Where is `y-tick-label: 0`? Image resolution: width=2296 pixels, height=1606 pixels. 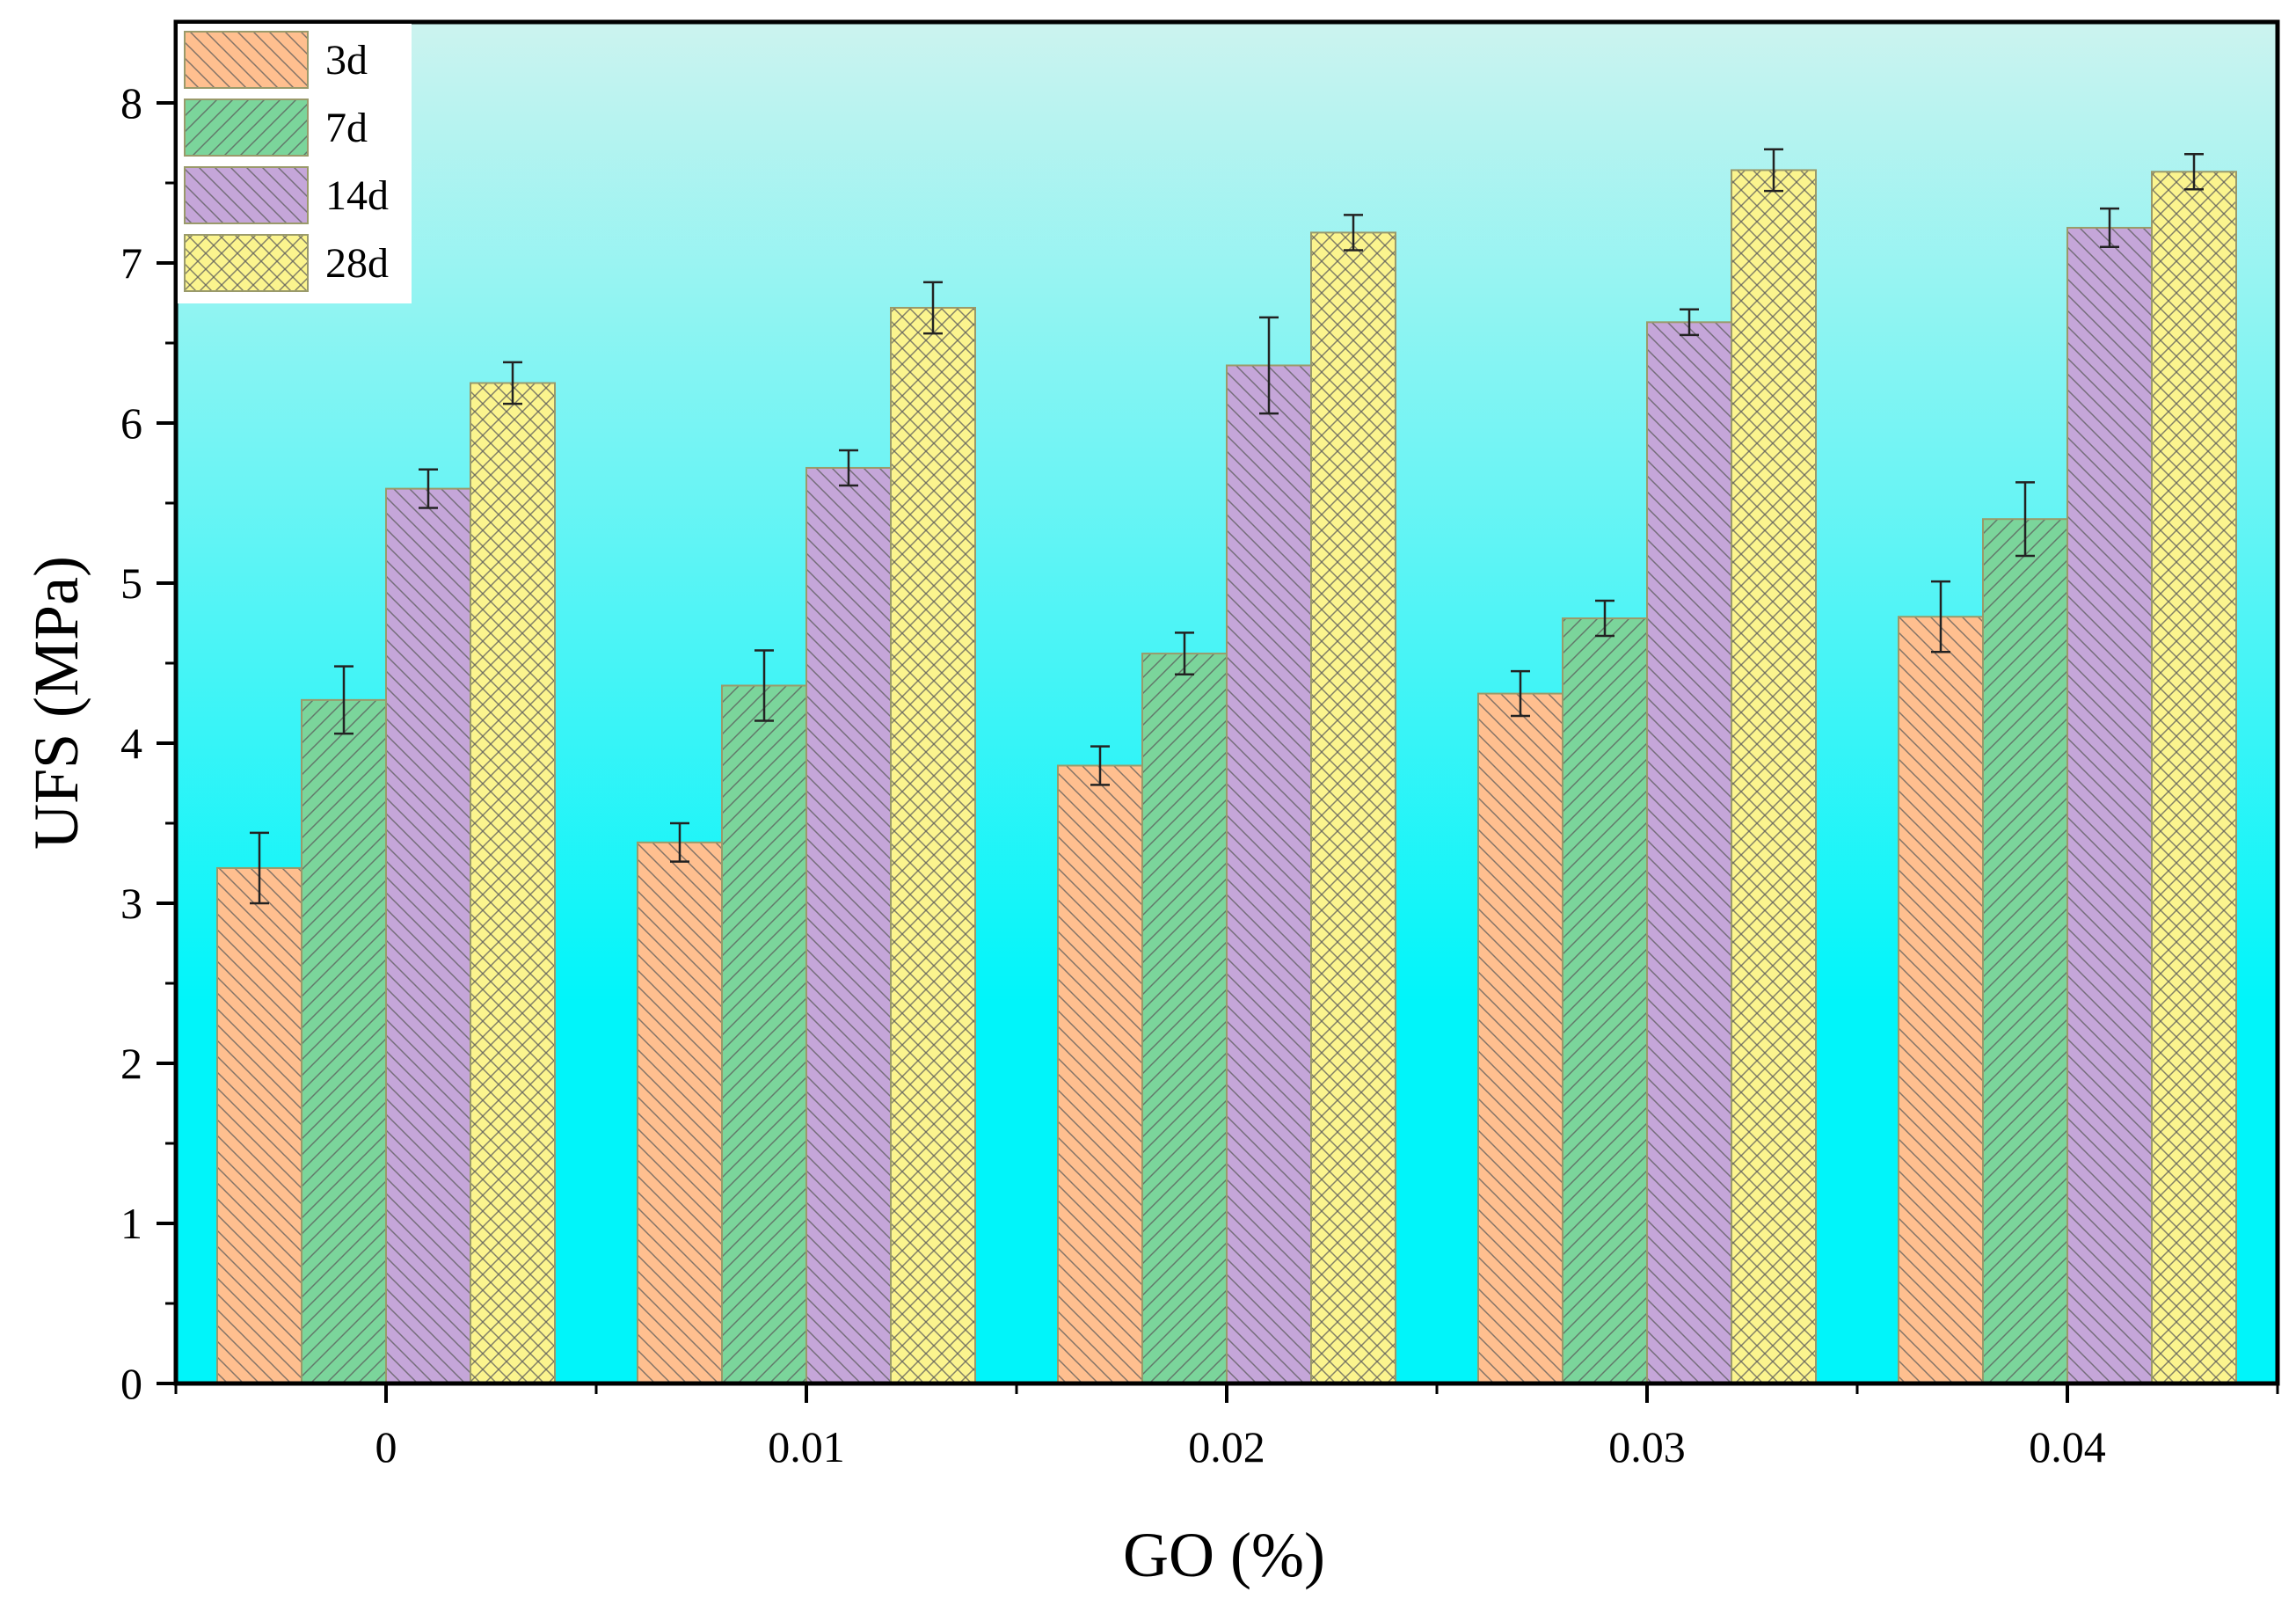
y-tick-label: 0 is located at coordinates (131, 1383).